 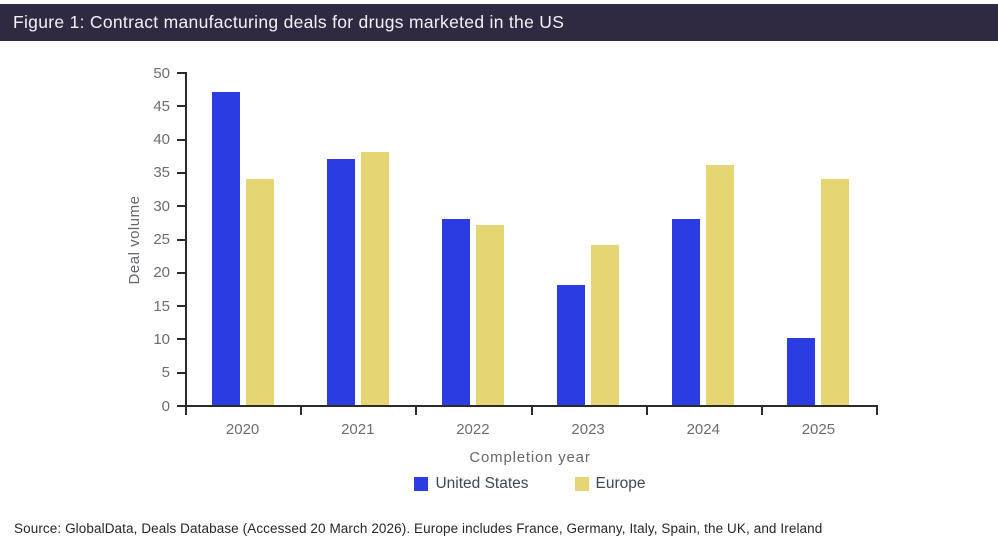 What do you see at coordinates (165, 406) in the screenshot?
I see `y-tick-label: 0` at bounding box center [165, 406].